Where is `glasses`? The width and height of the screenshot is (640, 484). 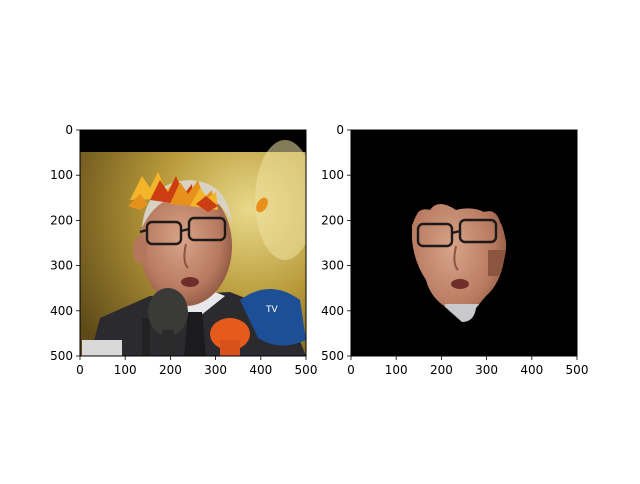
glasses is located at coordinates (183, 231).